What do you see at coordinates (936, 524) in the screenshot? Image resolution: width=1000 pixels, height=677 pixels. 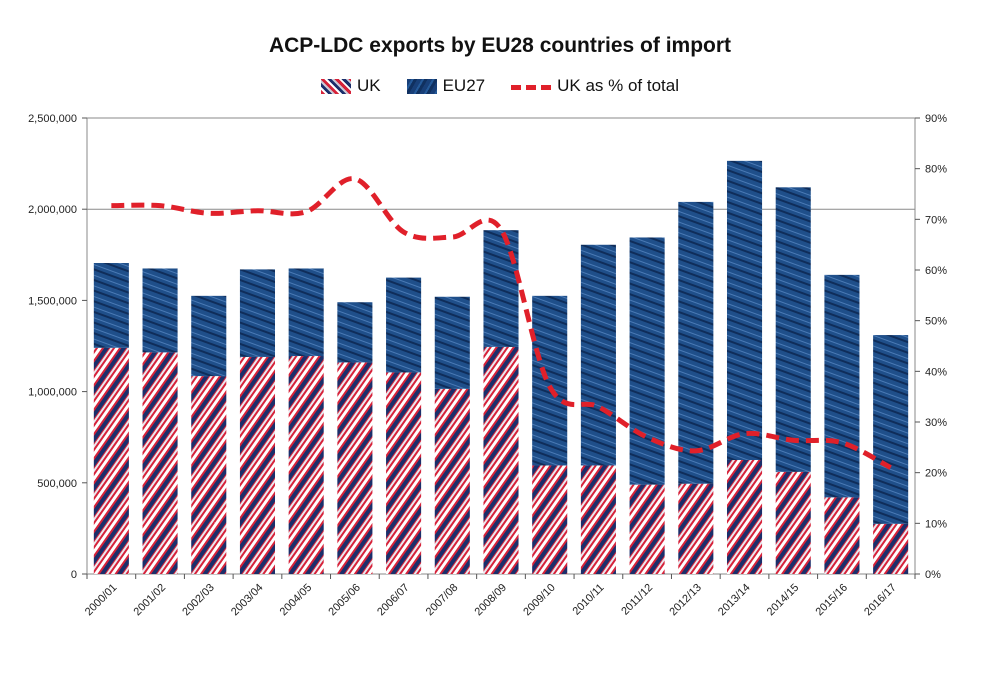 I see `y-right-tick-label: 10%` at bounding box center [936, 524].